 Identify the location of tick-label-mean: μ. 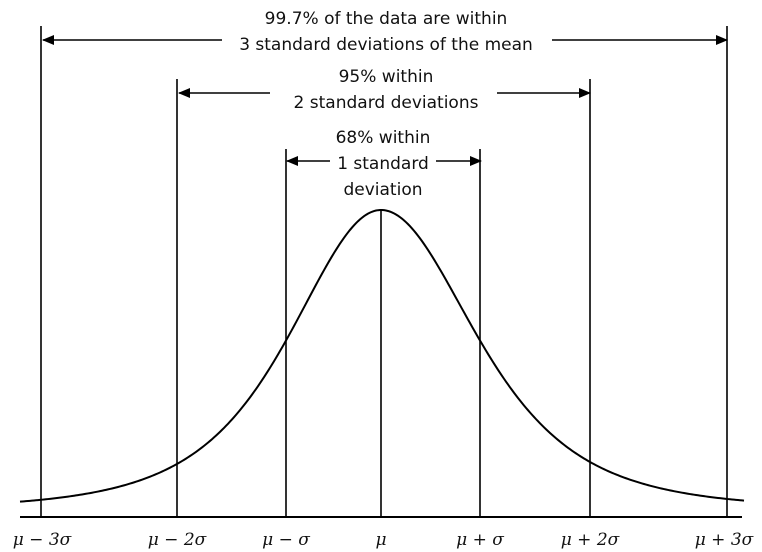
(380, 540).